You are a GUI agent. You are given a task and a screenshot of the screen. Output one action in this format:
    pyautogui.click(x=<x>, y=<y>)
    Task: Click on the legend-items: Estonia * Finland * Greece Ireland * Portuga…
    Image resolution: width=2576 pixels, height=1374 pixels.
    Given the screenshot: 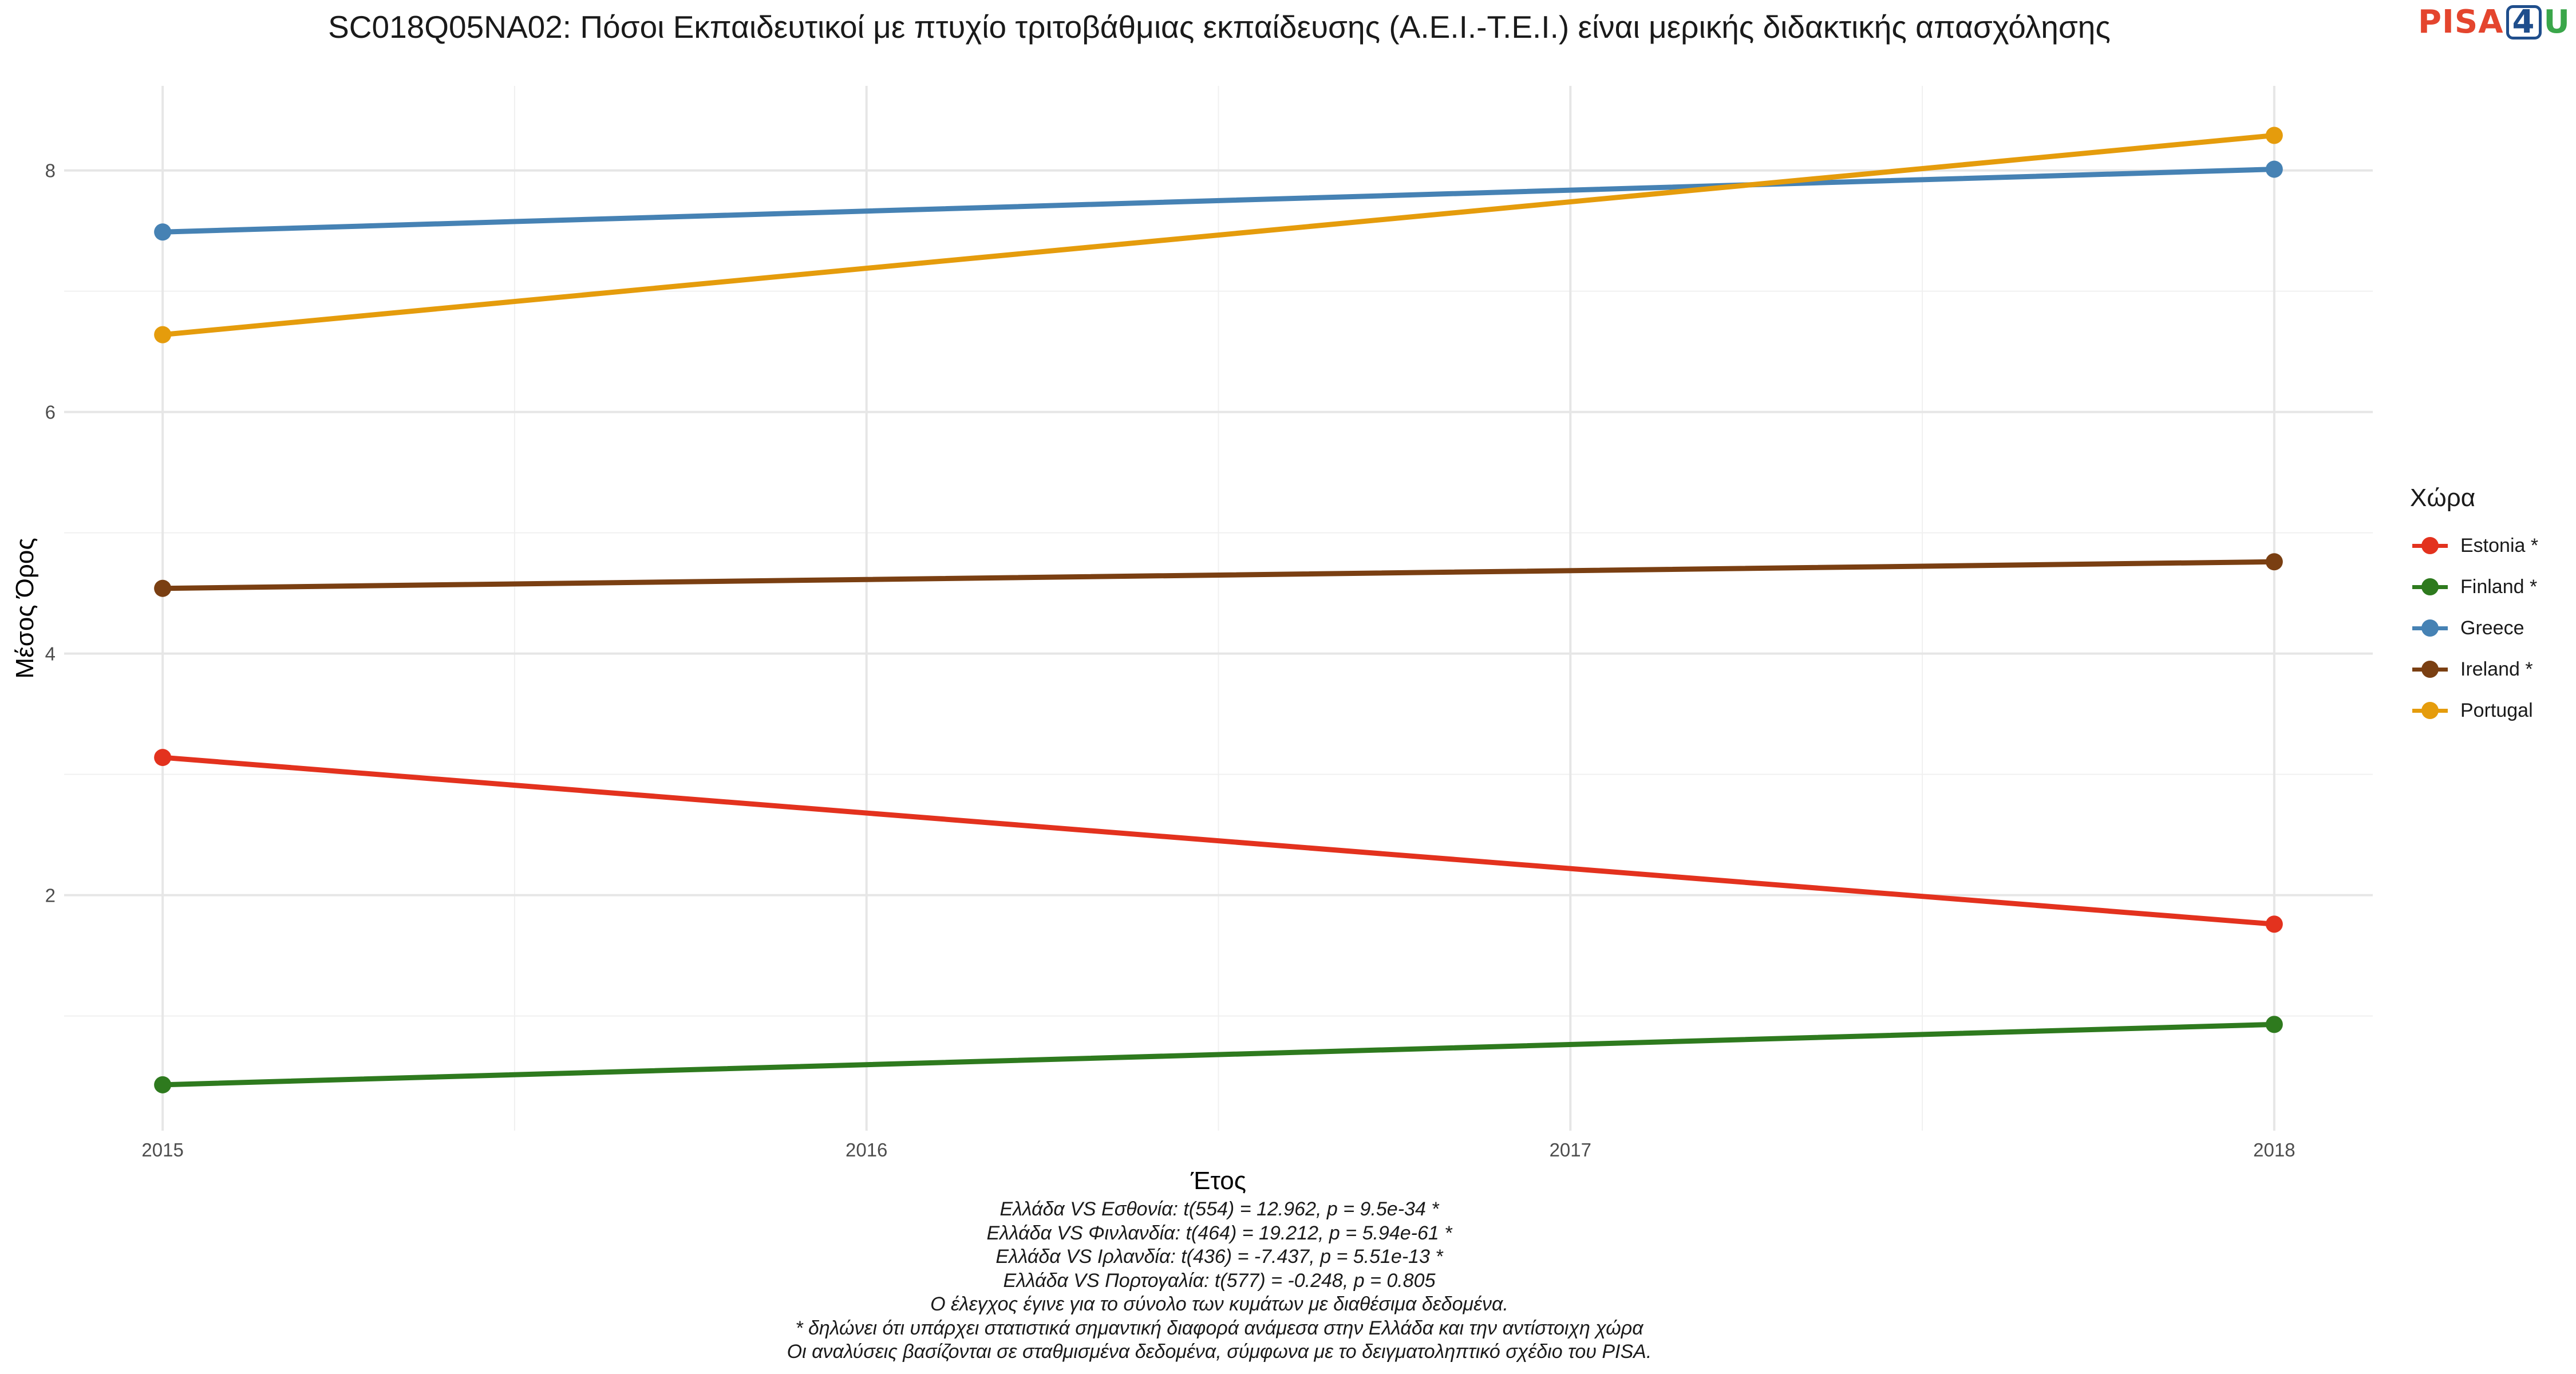 What is the action you would take?
    pyautogui.click(x=2474, y=628)
    